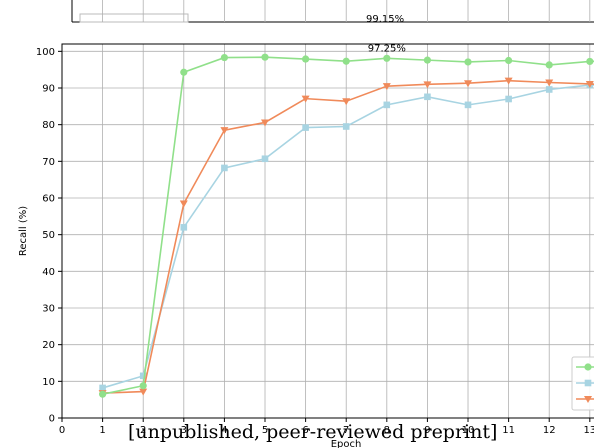  What do you see at coordinates (549, 430) in the screenshot?
I see `x-tick-label: 12` at bounding box center [549, 430].